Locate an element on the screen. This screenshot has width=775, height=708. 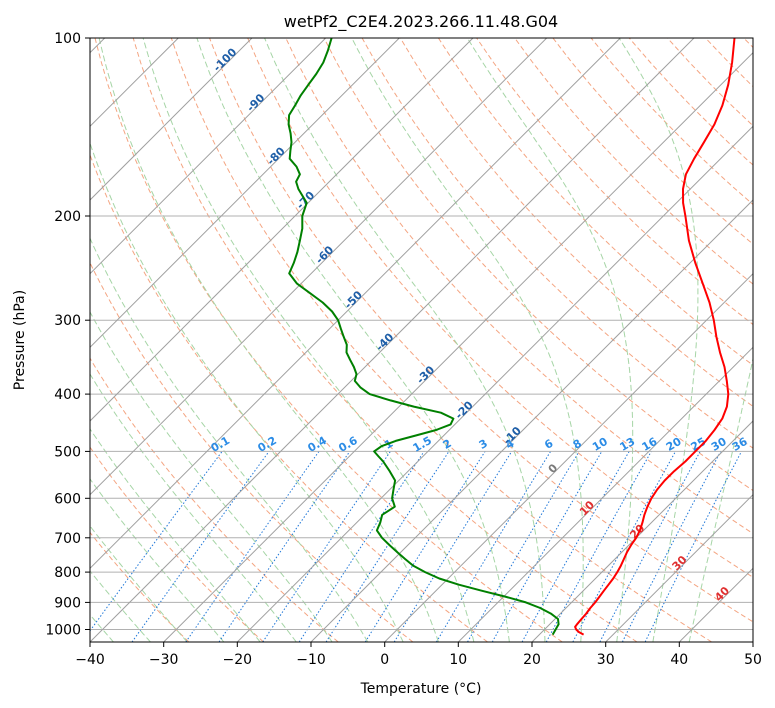
x-axis-ticks: −40 −30 −20 −10 0 10 20 30 40 50 is located at coordinates (418, 655).